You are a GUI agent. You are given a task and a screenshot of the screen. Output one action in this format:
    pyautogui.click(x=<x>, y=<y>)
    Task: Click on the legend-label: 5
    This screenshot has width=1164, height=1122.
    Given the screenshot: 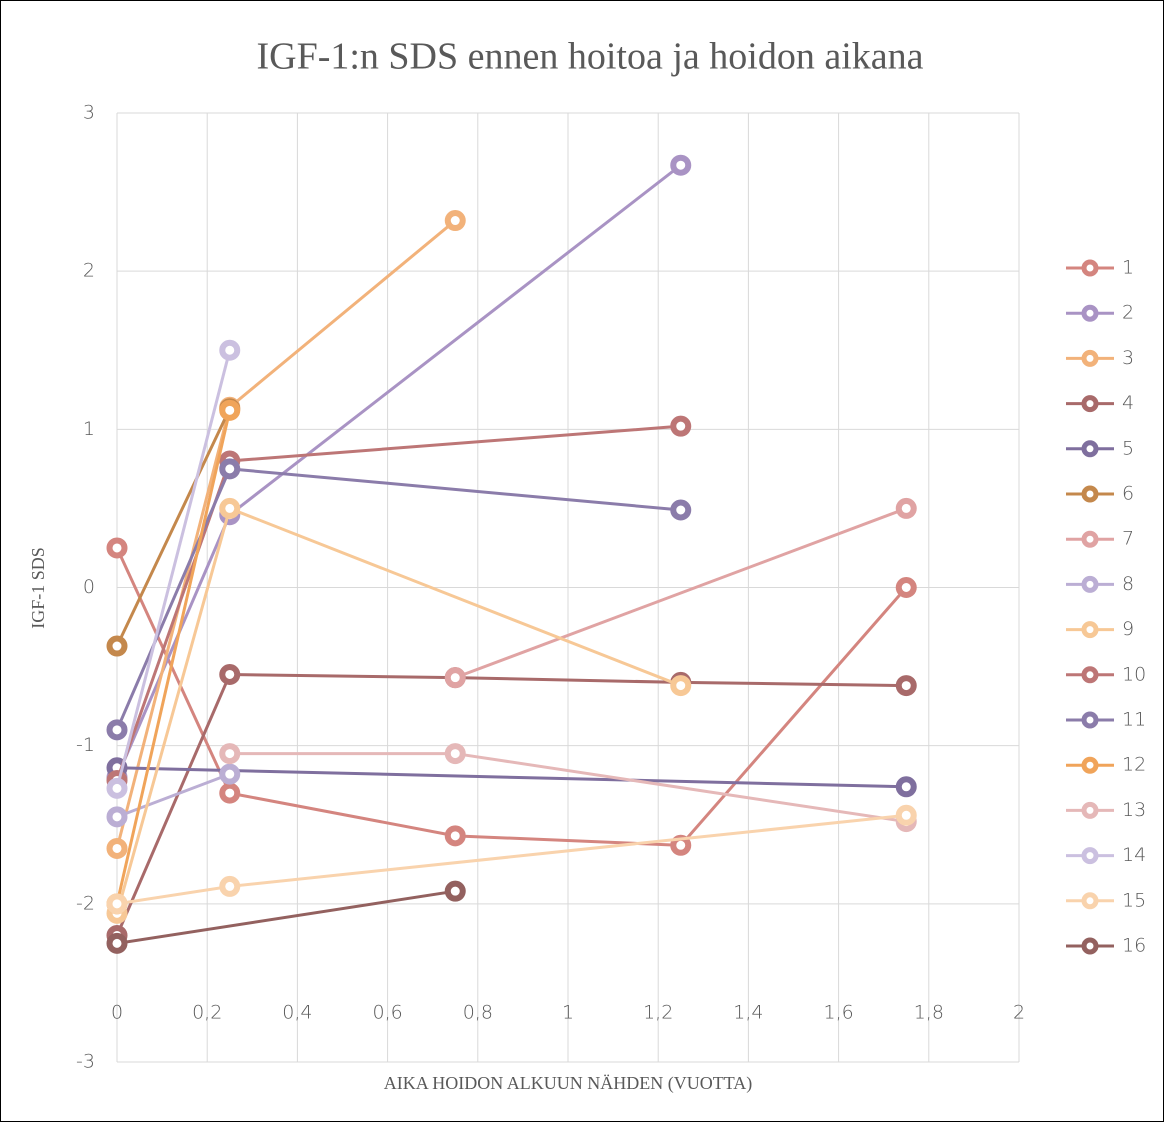 What is the action you would take?
    pyautogui.click(x=1128, y=448)
    